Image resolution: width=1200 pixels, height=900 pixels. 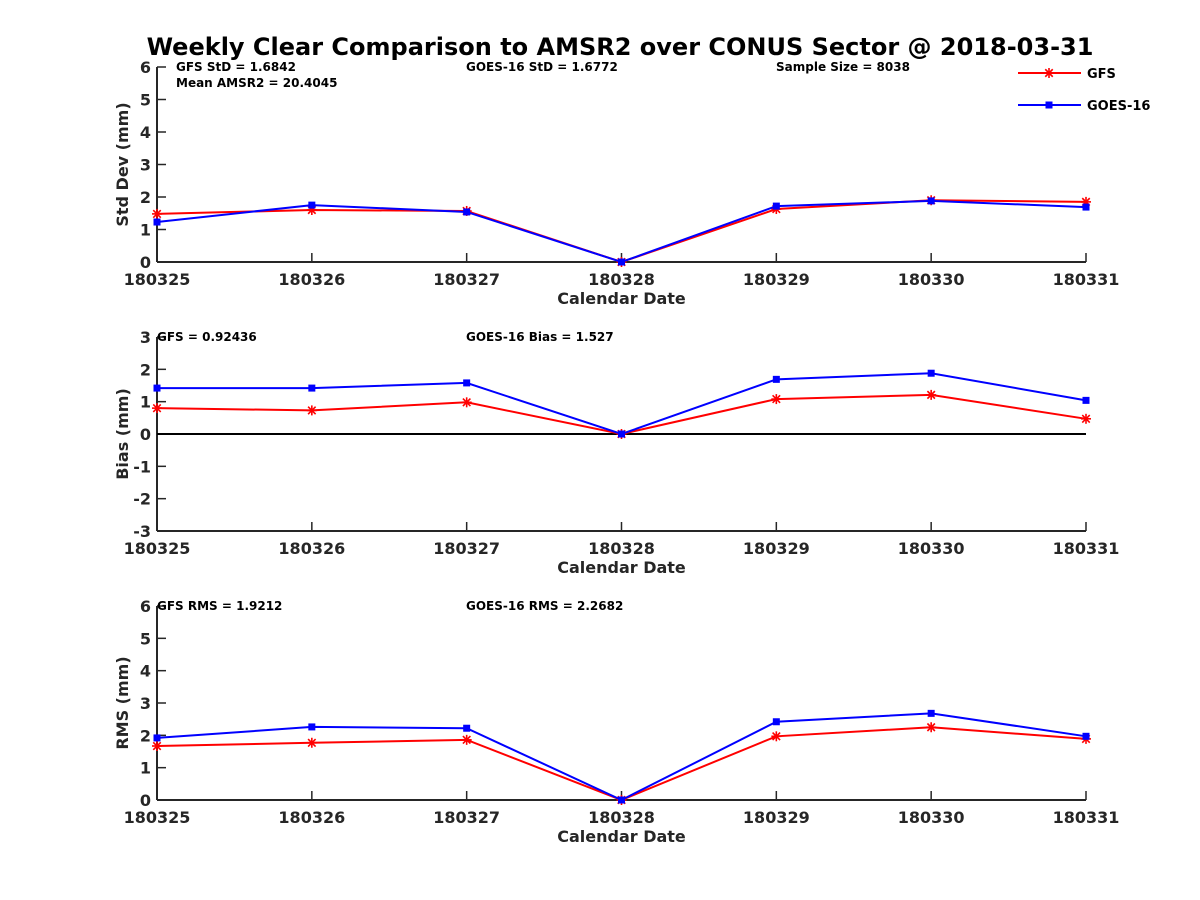 What do you see at coordinates (145, 638) in the screenshot?
I see `y-tick-label: 5` at bounding box center [145, 638].